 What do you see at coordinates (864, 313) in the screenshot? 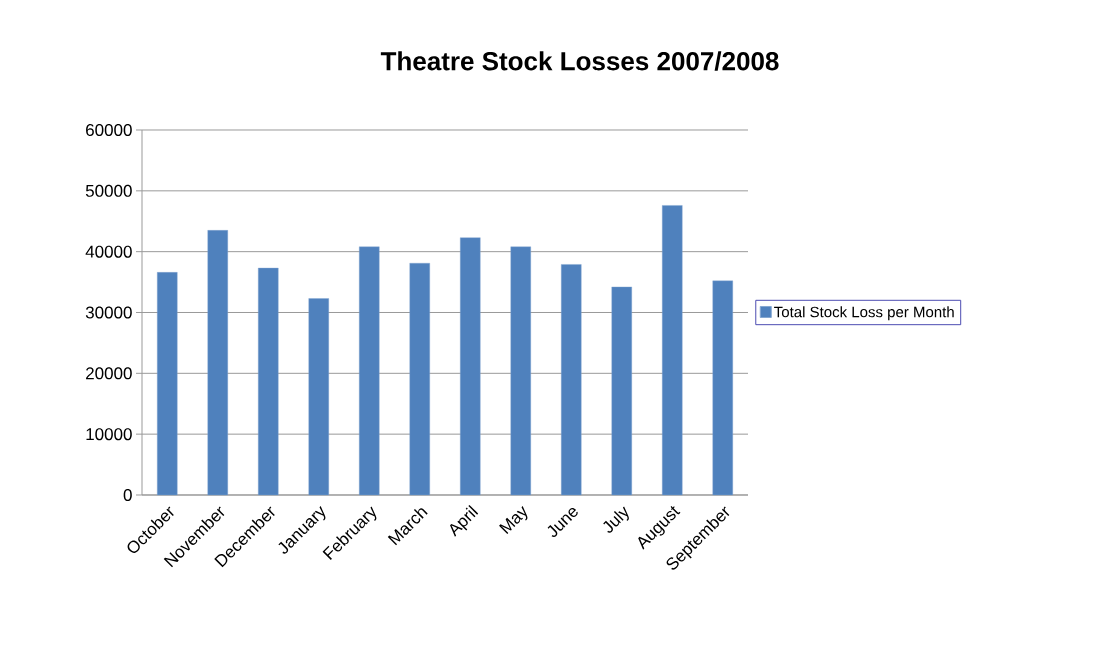
I see `legend-label: Total Stock Loss per Month` at bounding box center [864, 313].